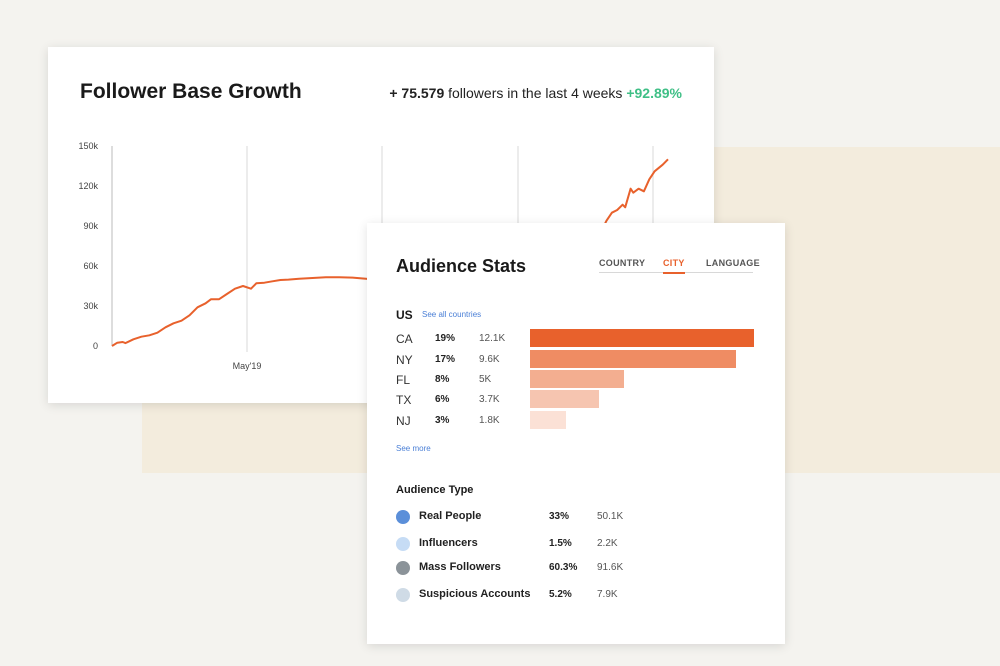 The height and width of the screenshot is (666, 1000). Describe the element at coordinates (448, 543) in the screenshot. I see `audience-type-name: Influencers` at that location.